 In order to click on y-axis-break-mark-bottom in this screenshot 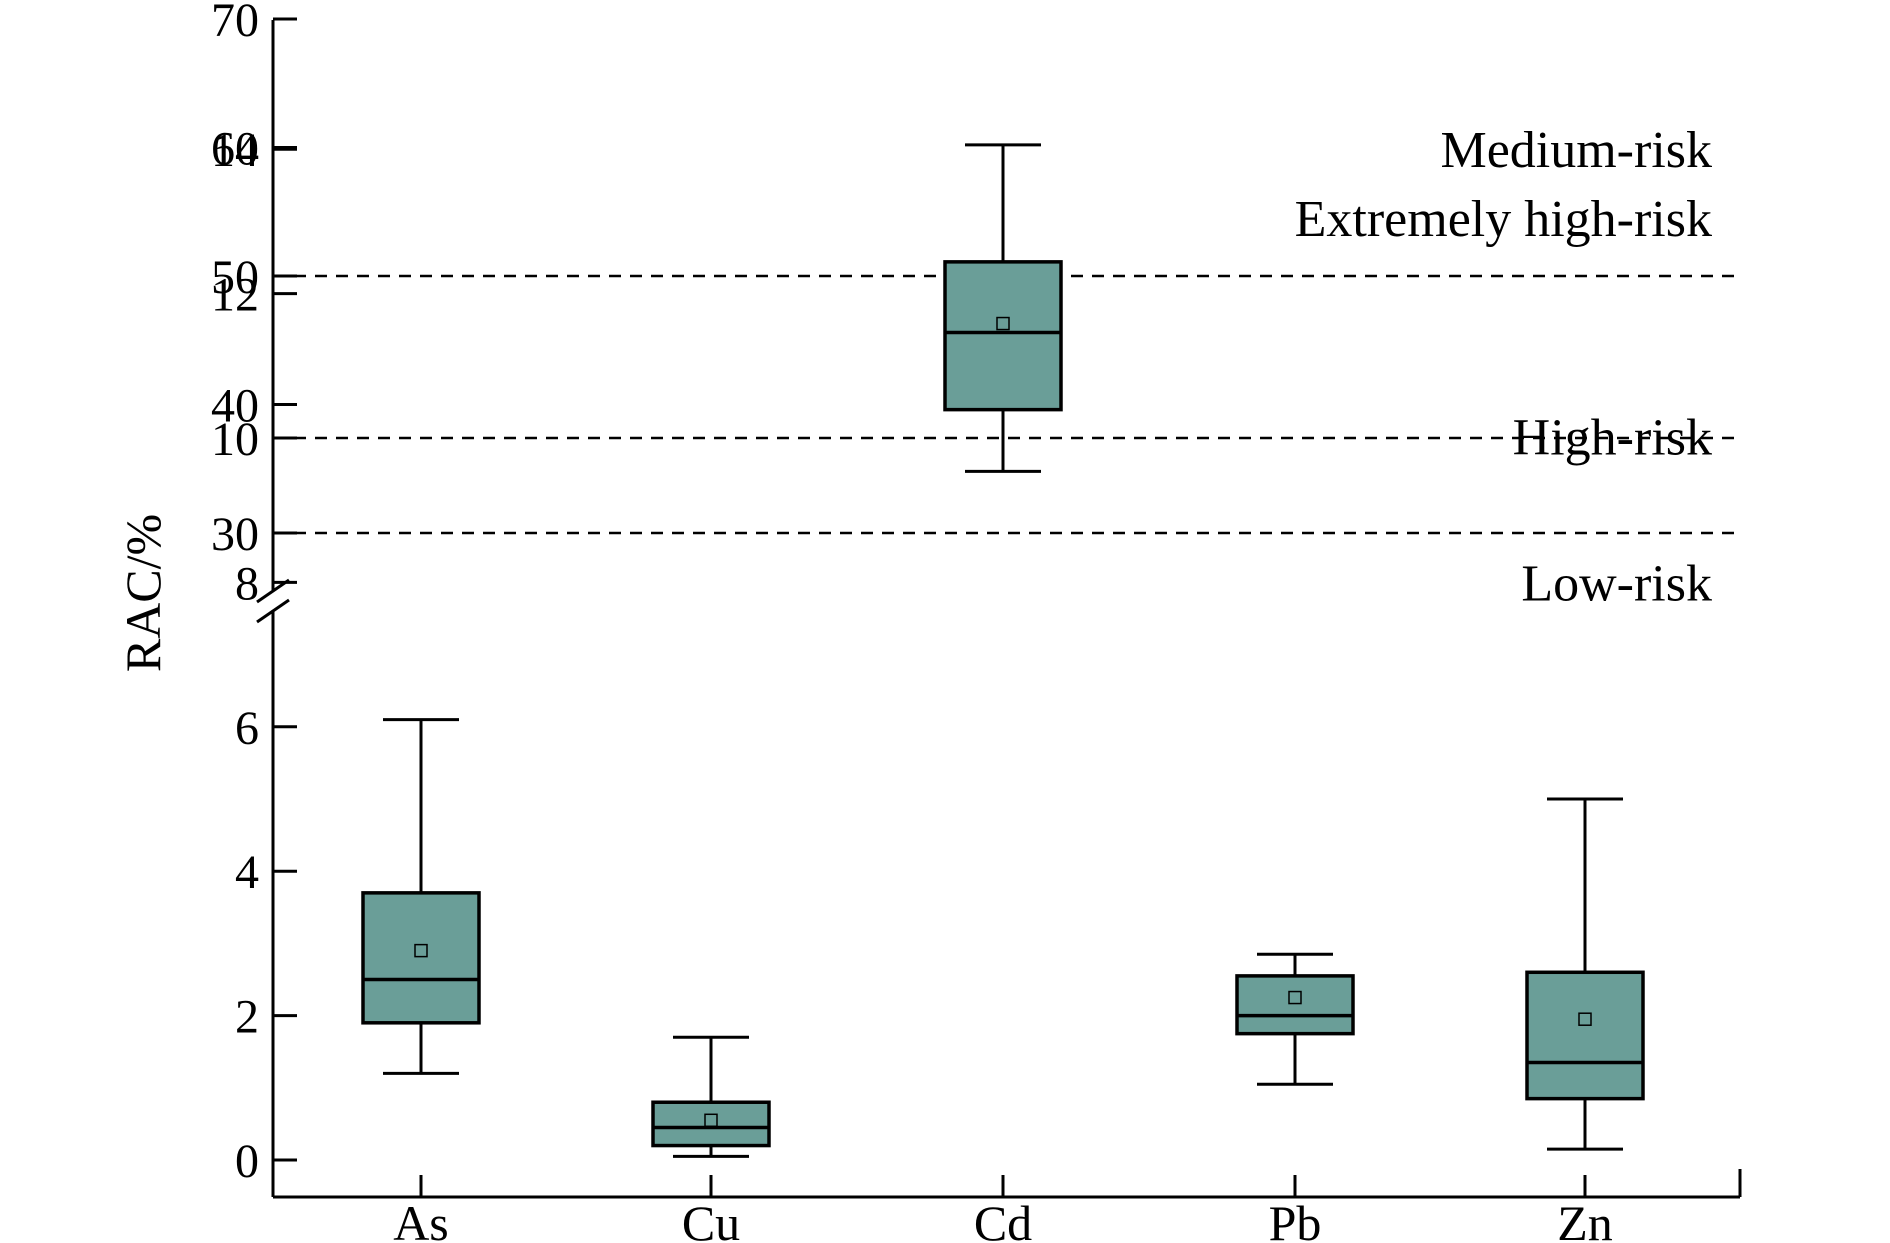, I will do `click(273, 611)`.